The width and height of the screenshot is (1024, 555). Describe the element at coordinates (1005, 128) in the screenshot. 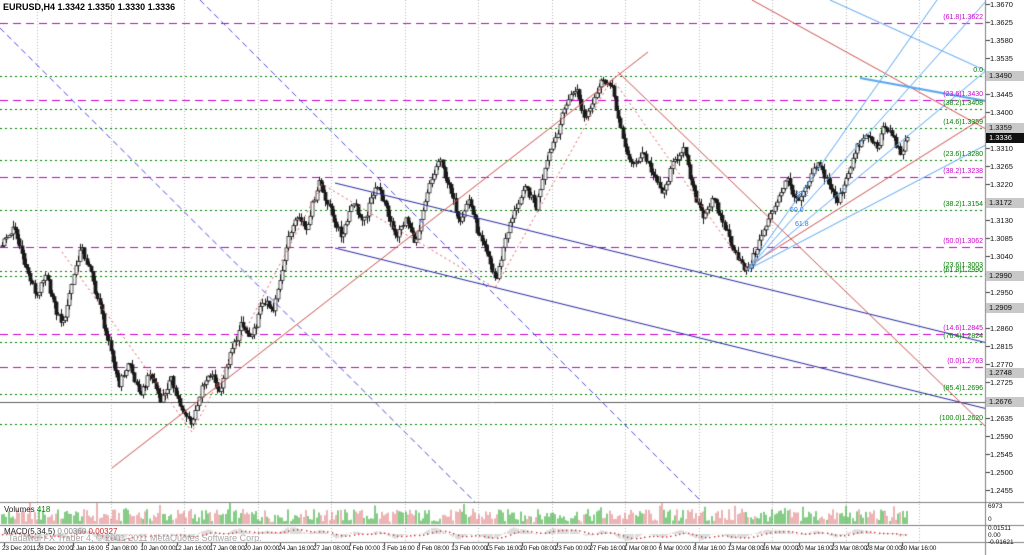

I see `axis-price-marker: 1.3359` at that location.